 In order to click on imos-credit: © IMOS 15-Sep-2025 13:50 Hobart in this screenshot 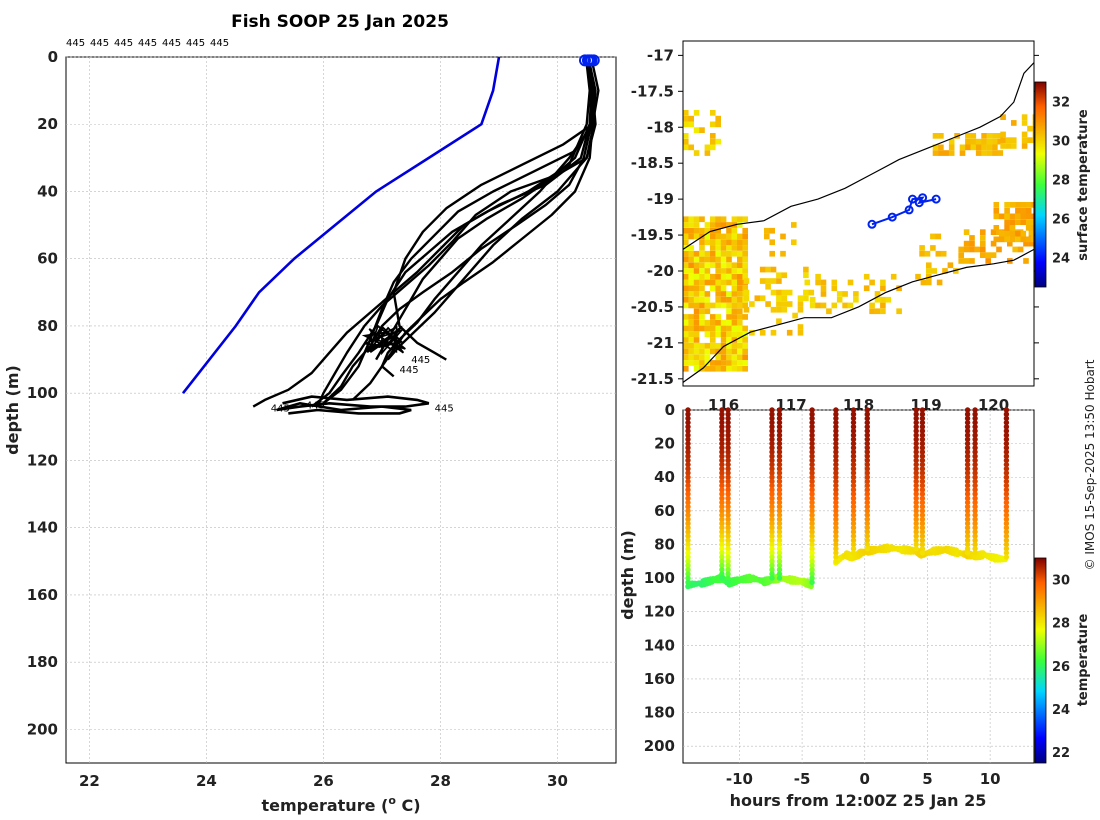, I will do `click(1090, 464)`.